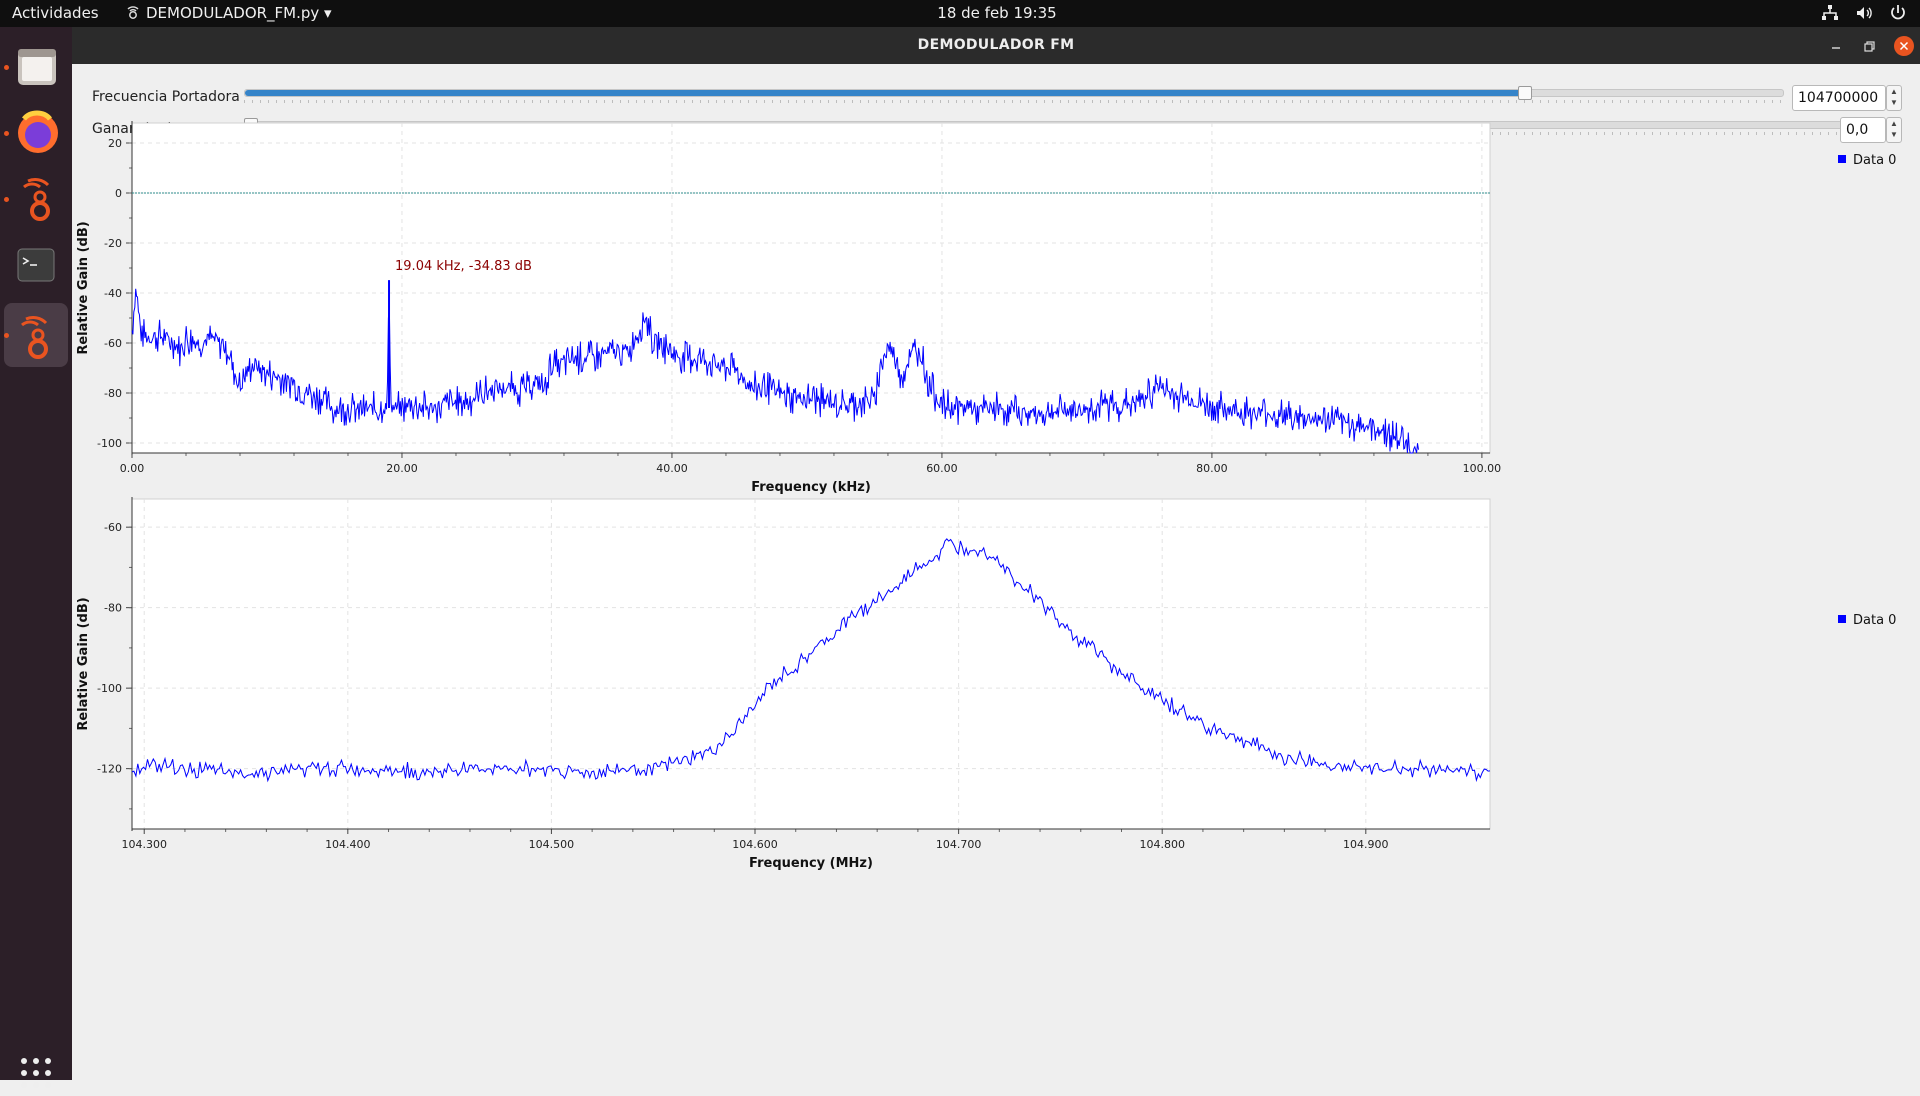 This screenshot has width=1920, height=1096. Describe the element at coordinates (959, 844) in the screenshot. I see `x-tick-label: 104.700` at that location.